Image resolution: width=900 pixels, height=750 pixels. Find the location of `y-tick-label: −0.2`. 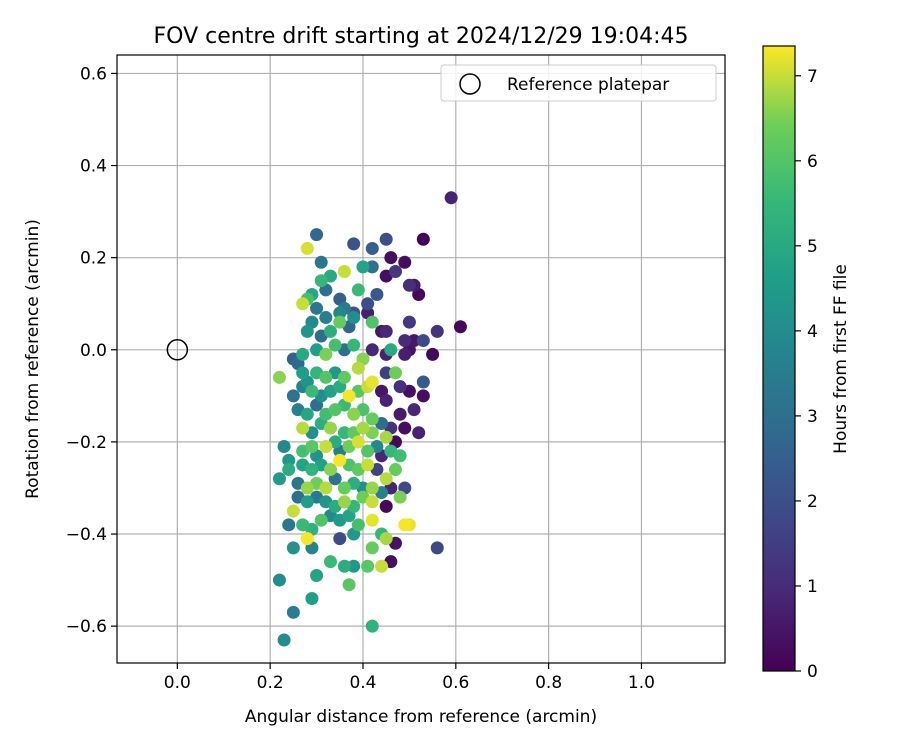

y-tick-label: −0.2 is located at coordinates (86, 443).